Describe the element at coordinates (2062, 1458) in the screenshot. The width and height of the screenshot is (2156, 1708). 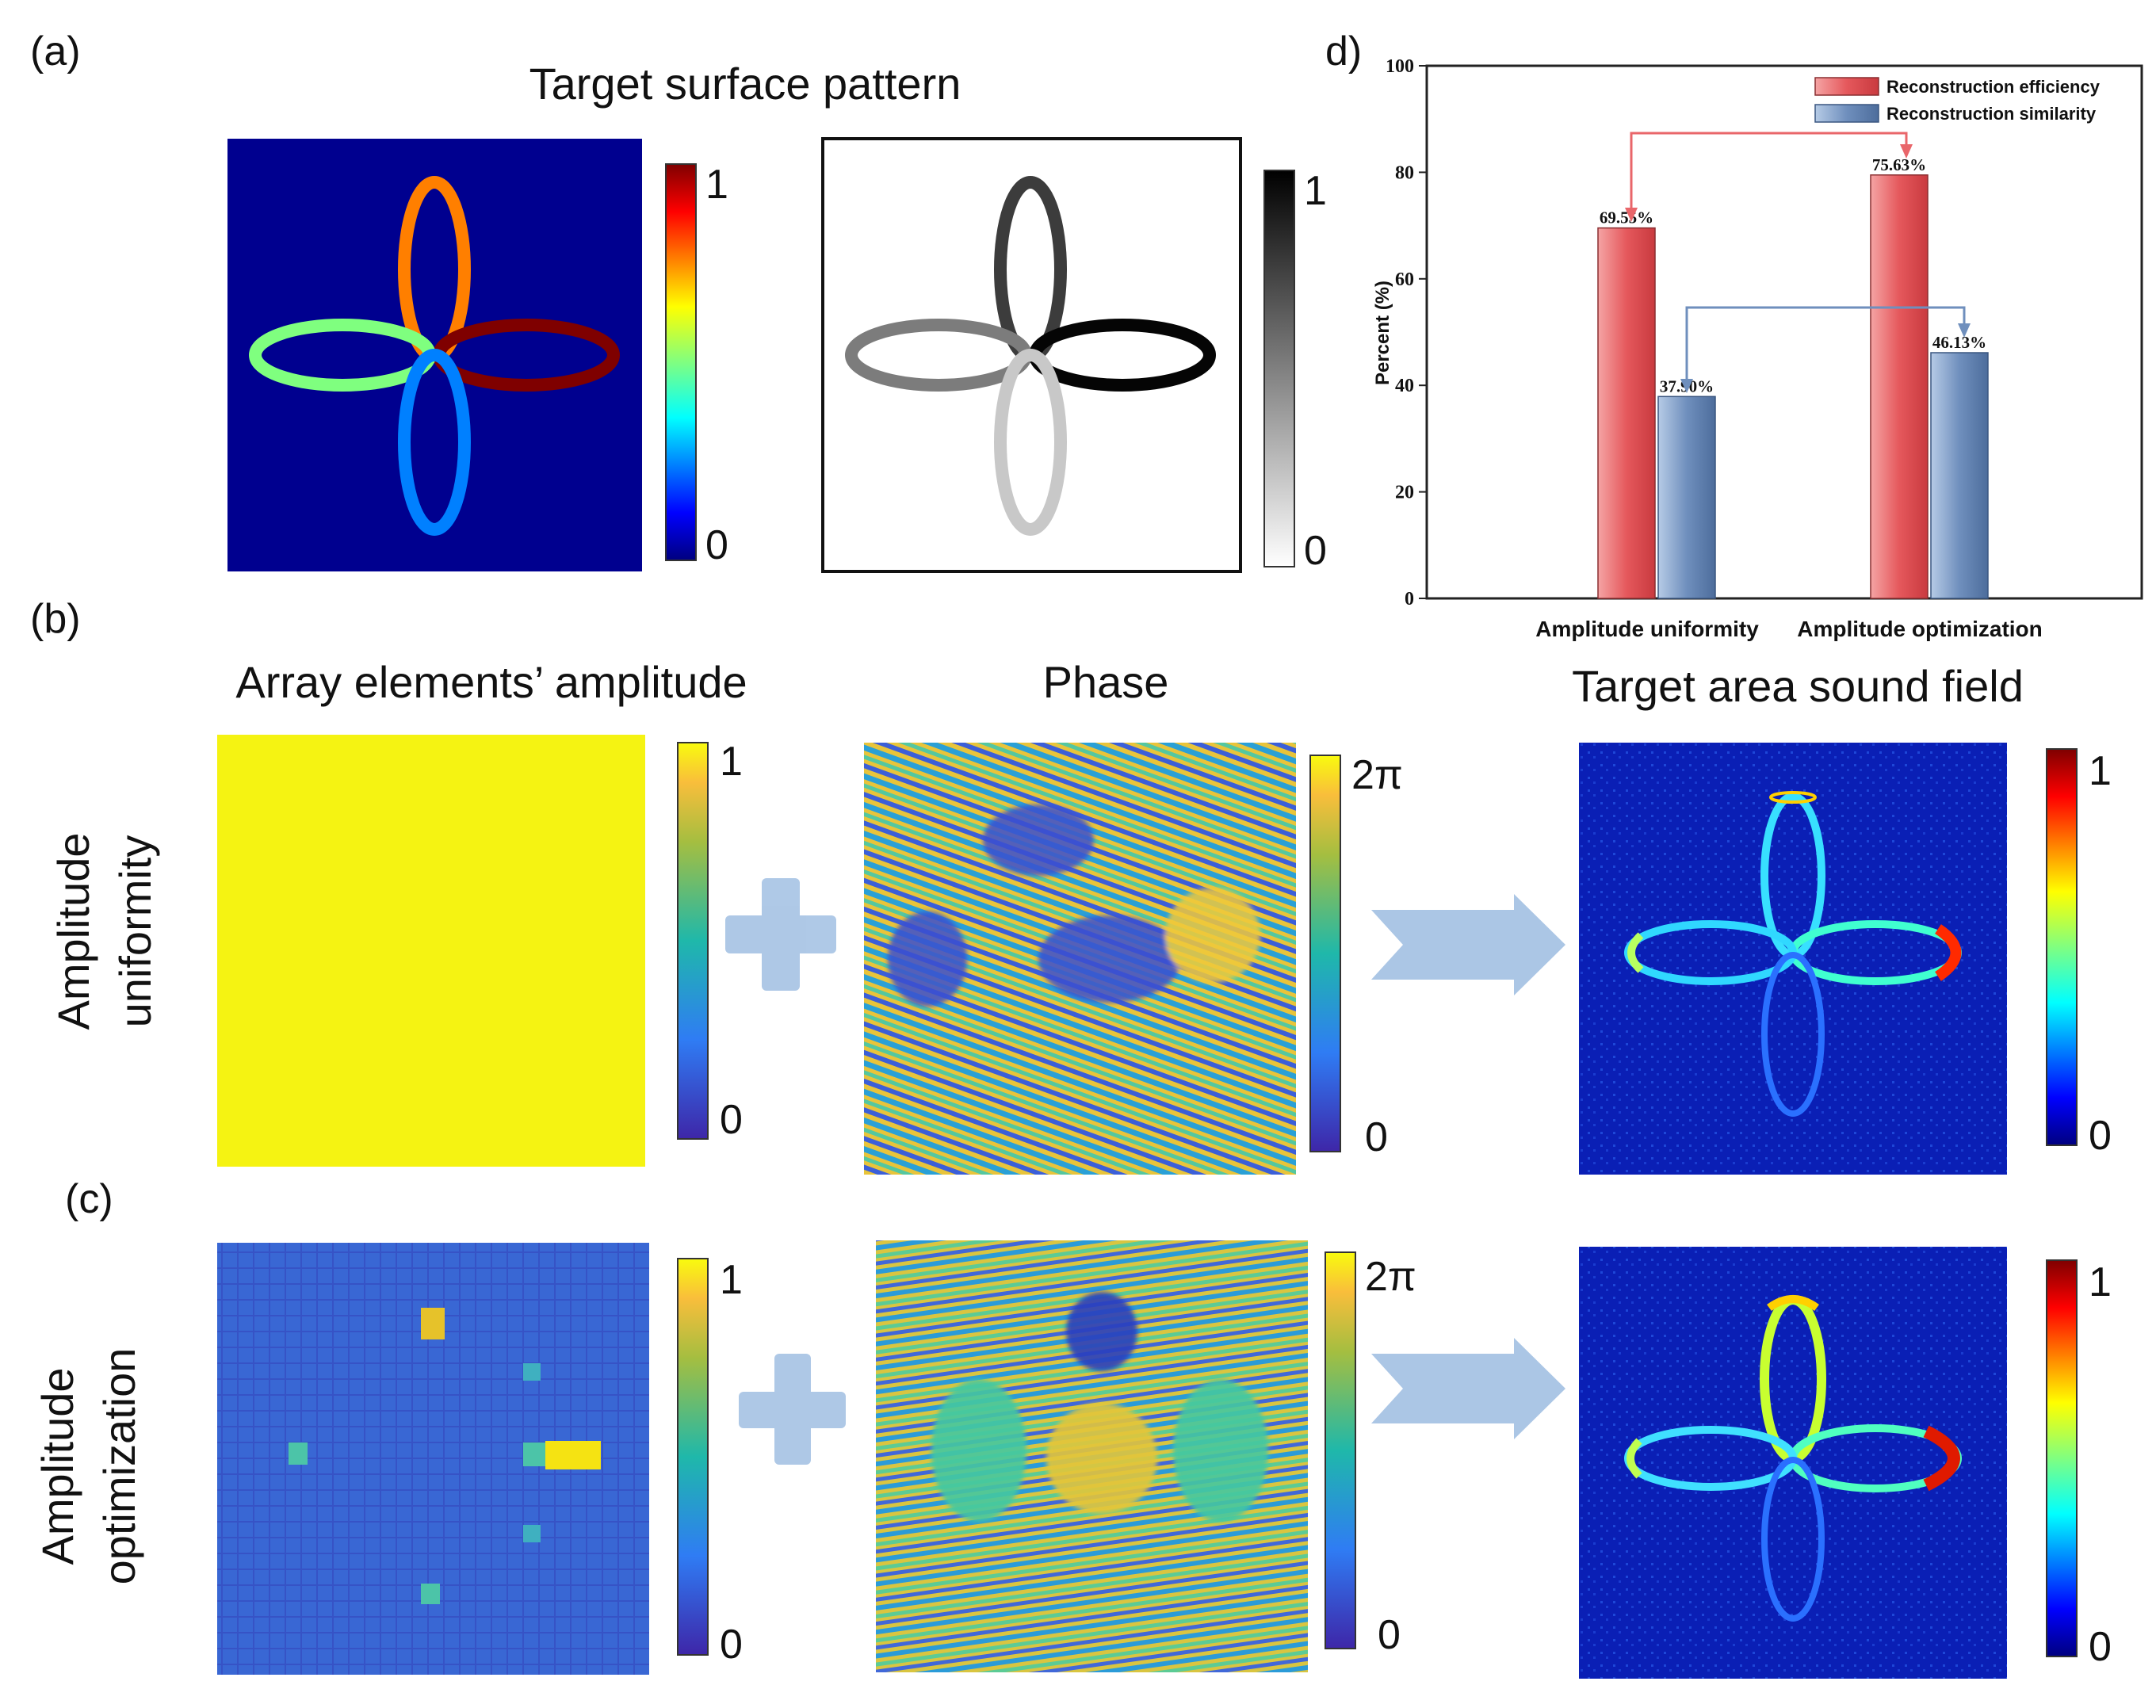
I see `field-cbar-c` at that location.